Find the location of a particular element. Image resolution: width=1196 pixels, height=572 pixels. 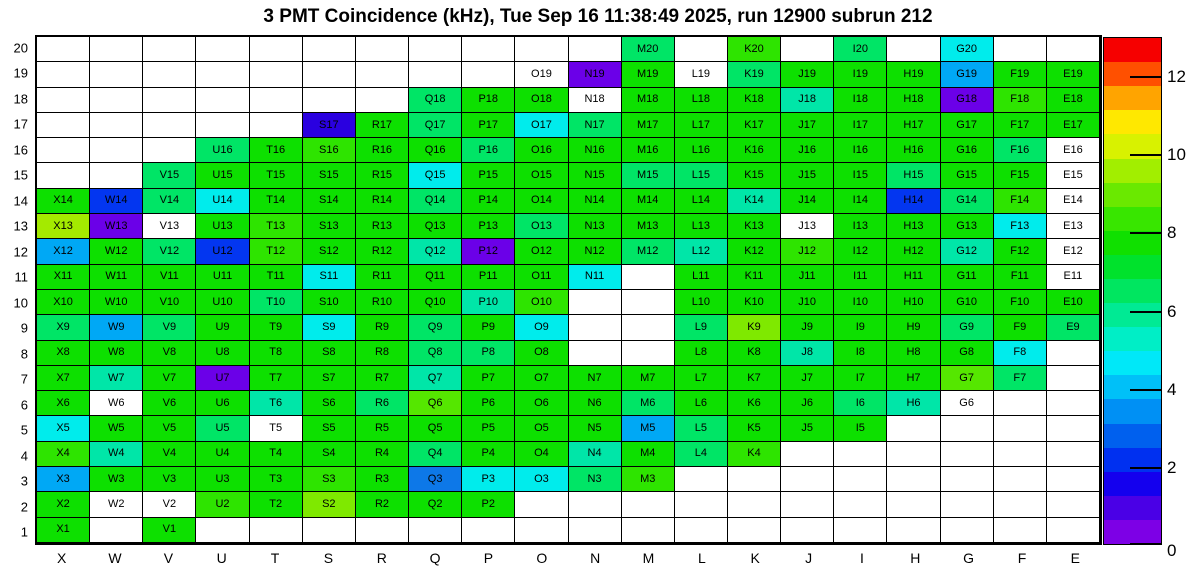

y-axis-label-12: 12 is located at coordinates (20, 252).